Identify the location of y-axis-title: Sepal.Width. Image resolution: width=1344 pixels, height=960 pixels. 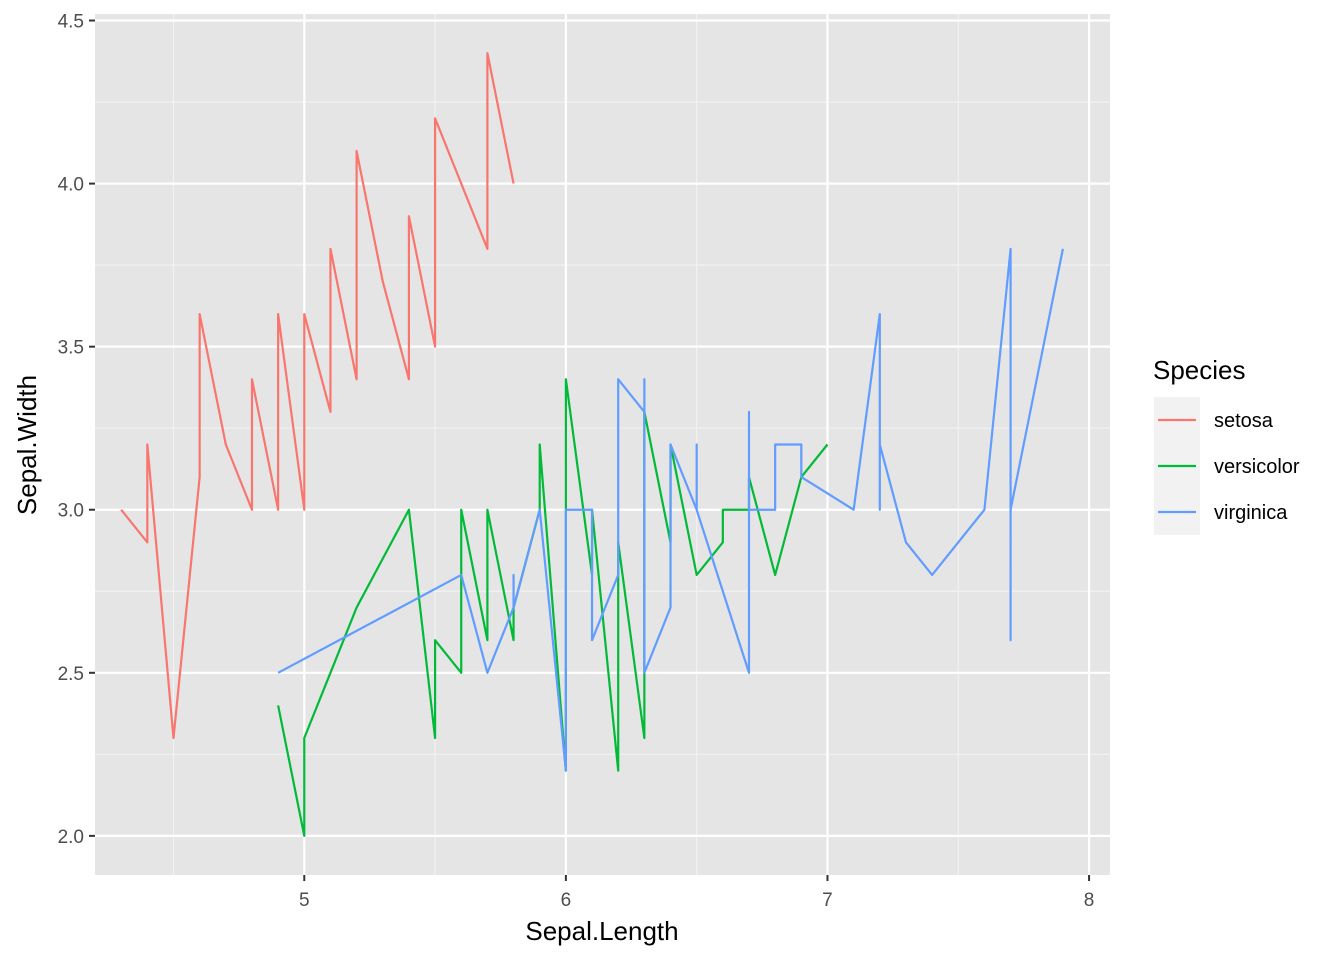
(27, 445).